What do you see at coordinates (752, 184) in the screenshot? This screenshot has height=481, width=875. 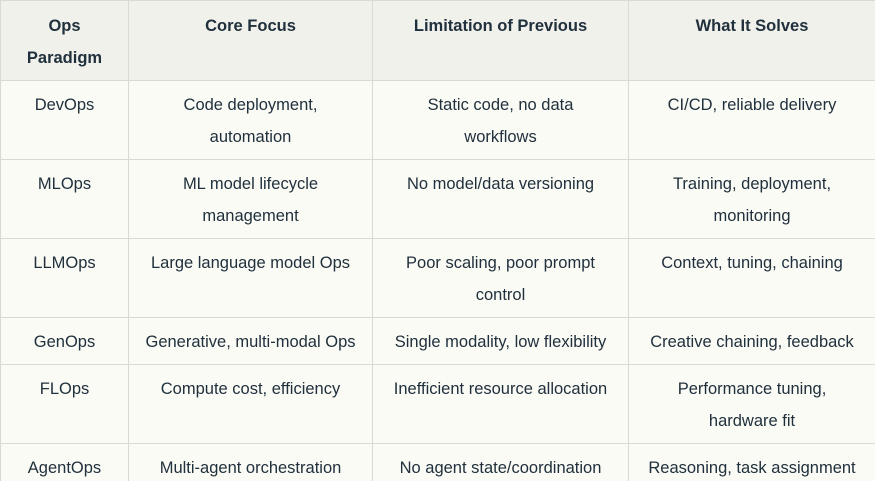 I see `cell-line: Training, deployment,` at bounding box center [752, 184].